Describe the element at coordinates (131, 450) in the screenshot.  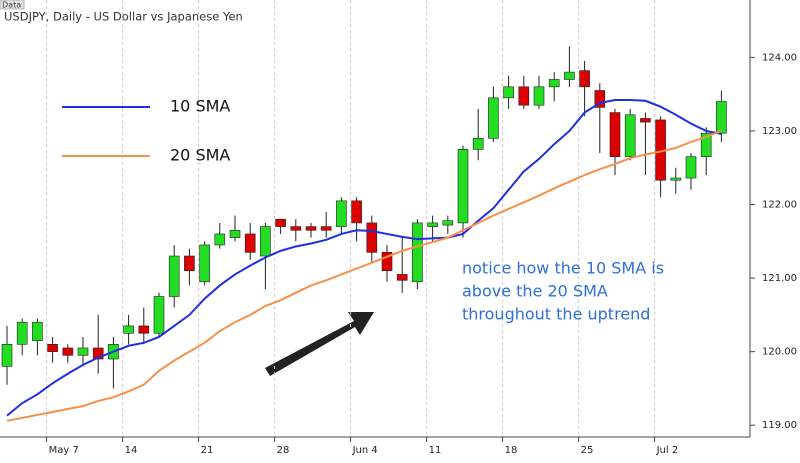
I see `x-tick-label: 14` at that location.